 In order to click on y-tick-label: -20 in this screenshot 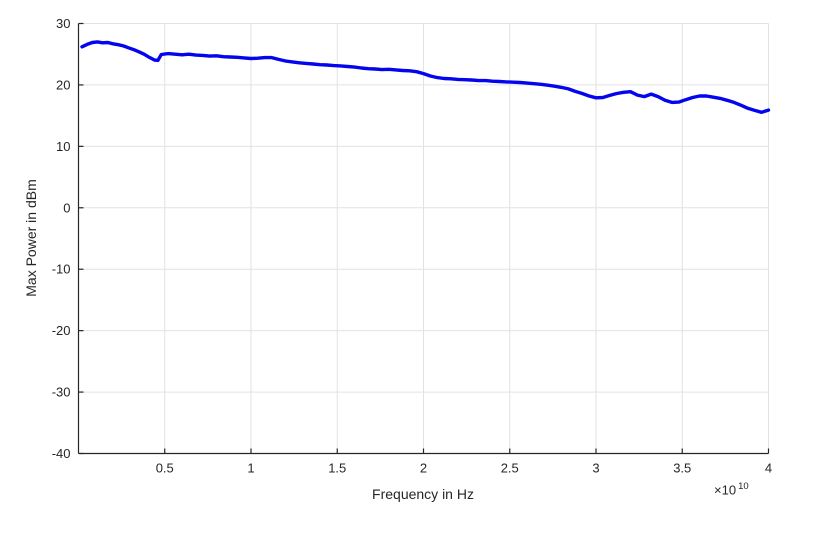, I will do `click(61, 330)`.